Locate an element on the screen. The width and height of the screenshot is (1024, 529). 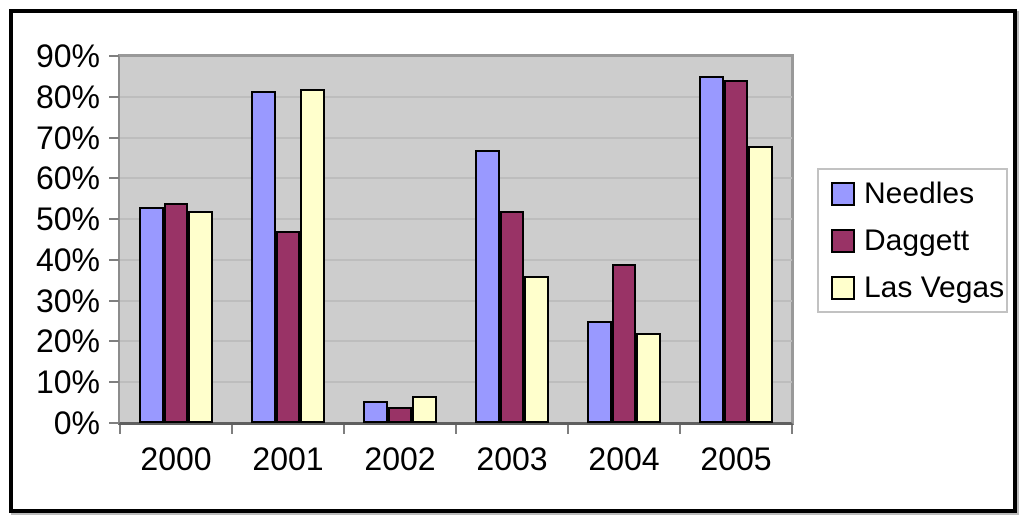
y-axis-tick-label: 50% is located at coordinates (67, 219).